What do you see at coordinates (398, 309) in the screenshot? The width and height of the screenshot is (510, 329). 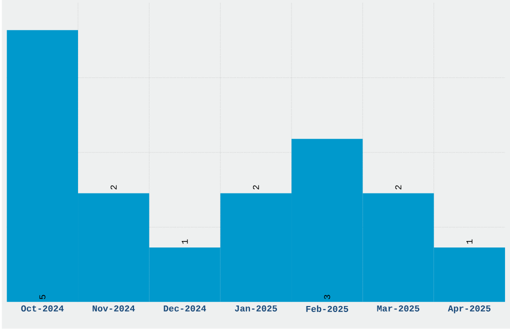 I see `x-tick-label: Mar-2025` at bounding box center [398, 309].